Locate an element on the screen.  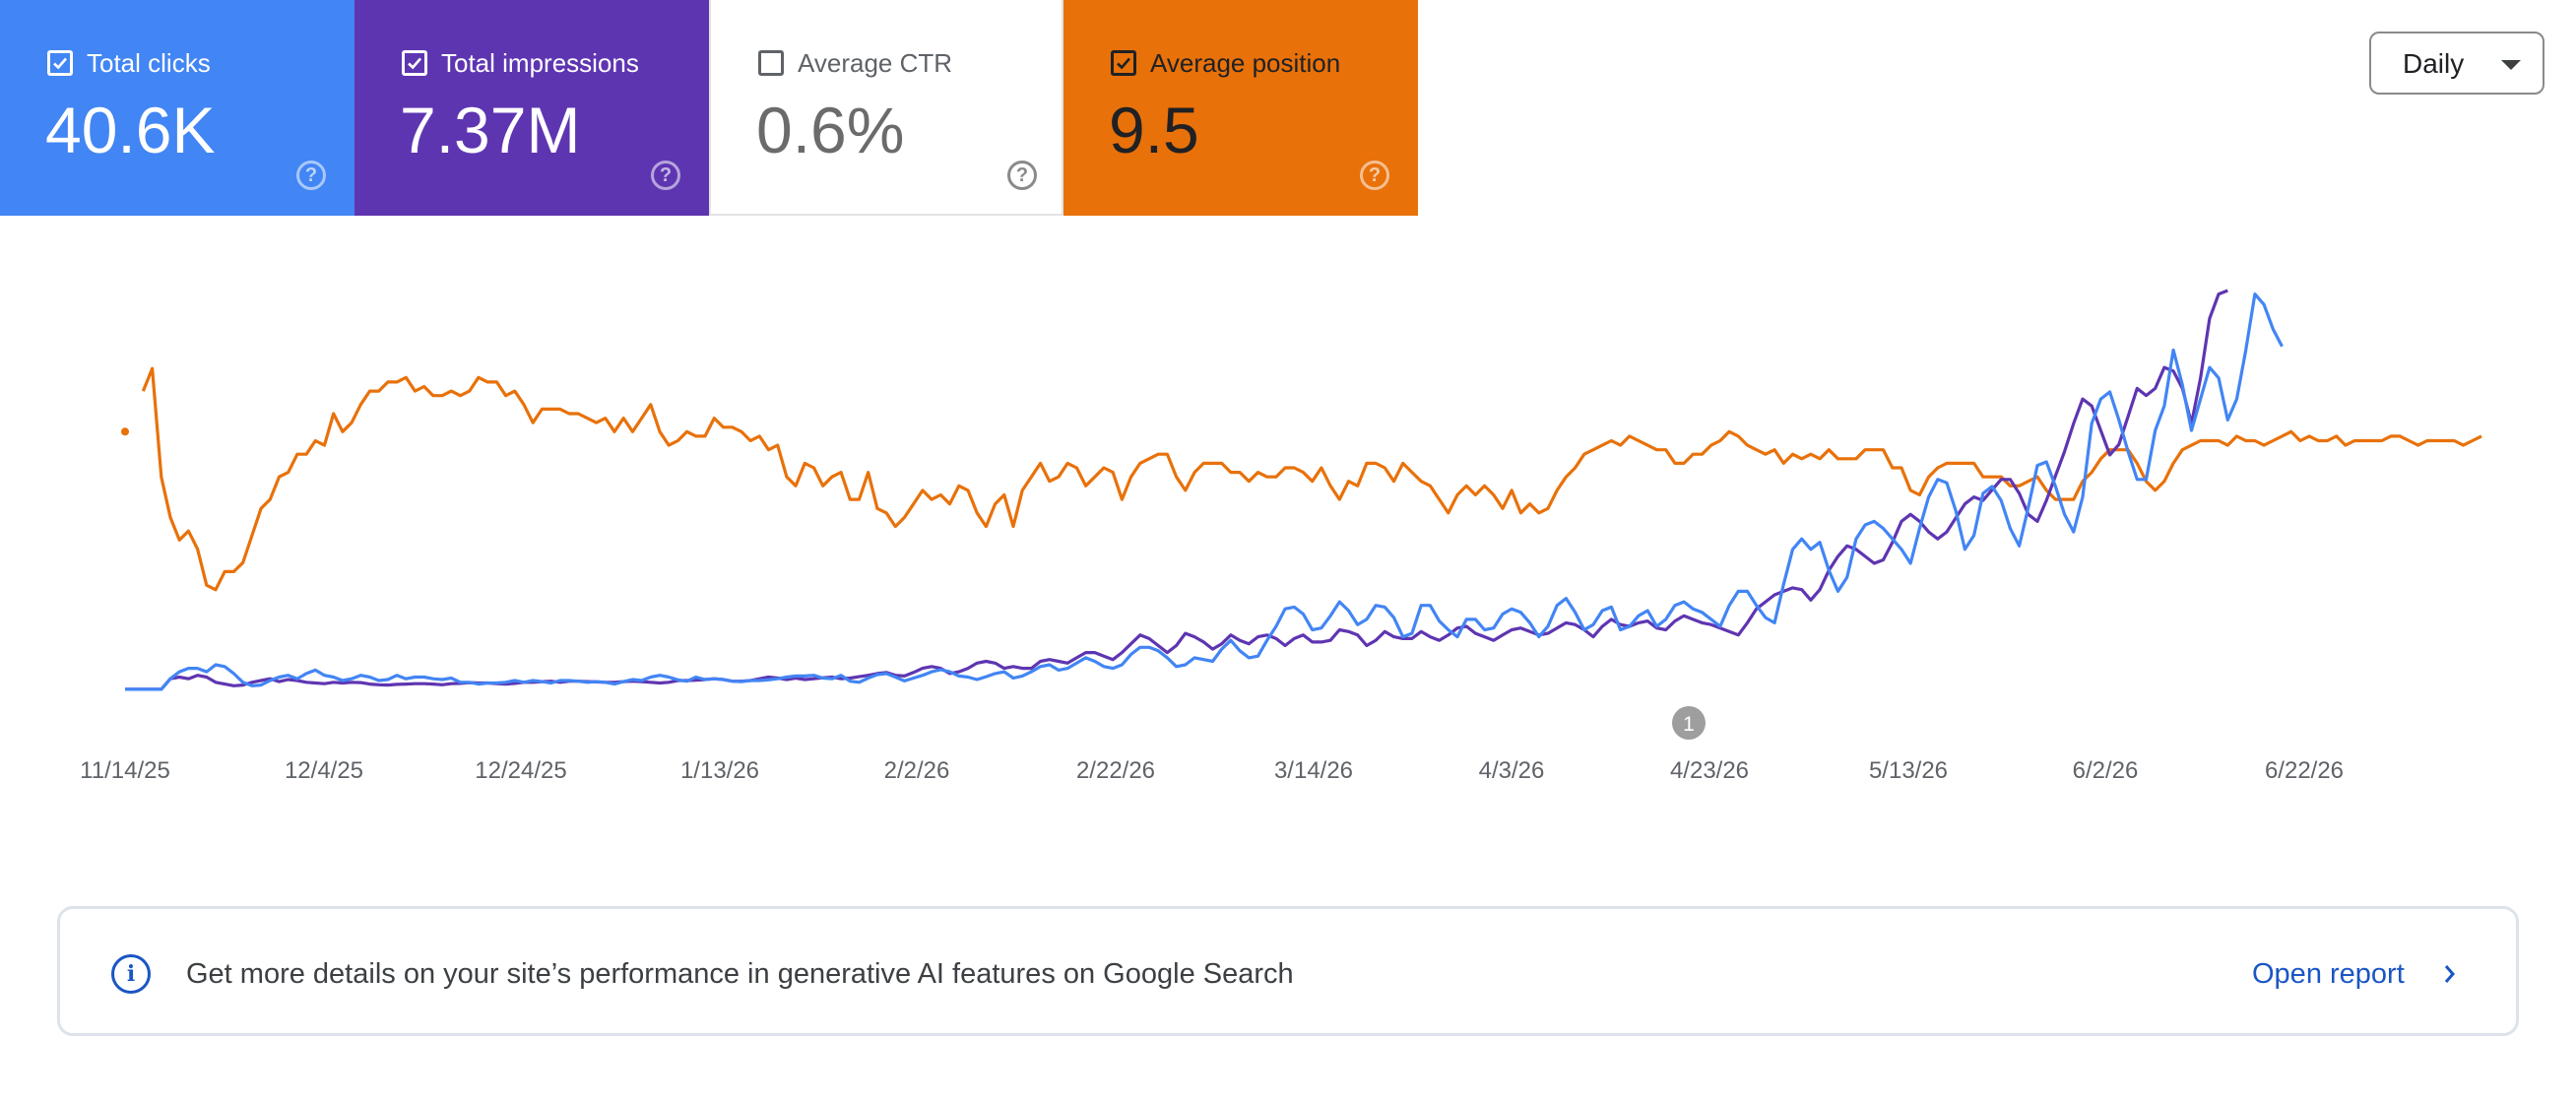
x-tick-label: 3/14/26 is located at coordinates (1313, 770).